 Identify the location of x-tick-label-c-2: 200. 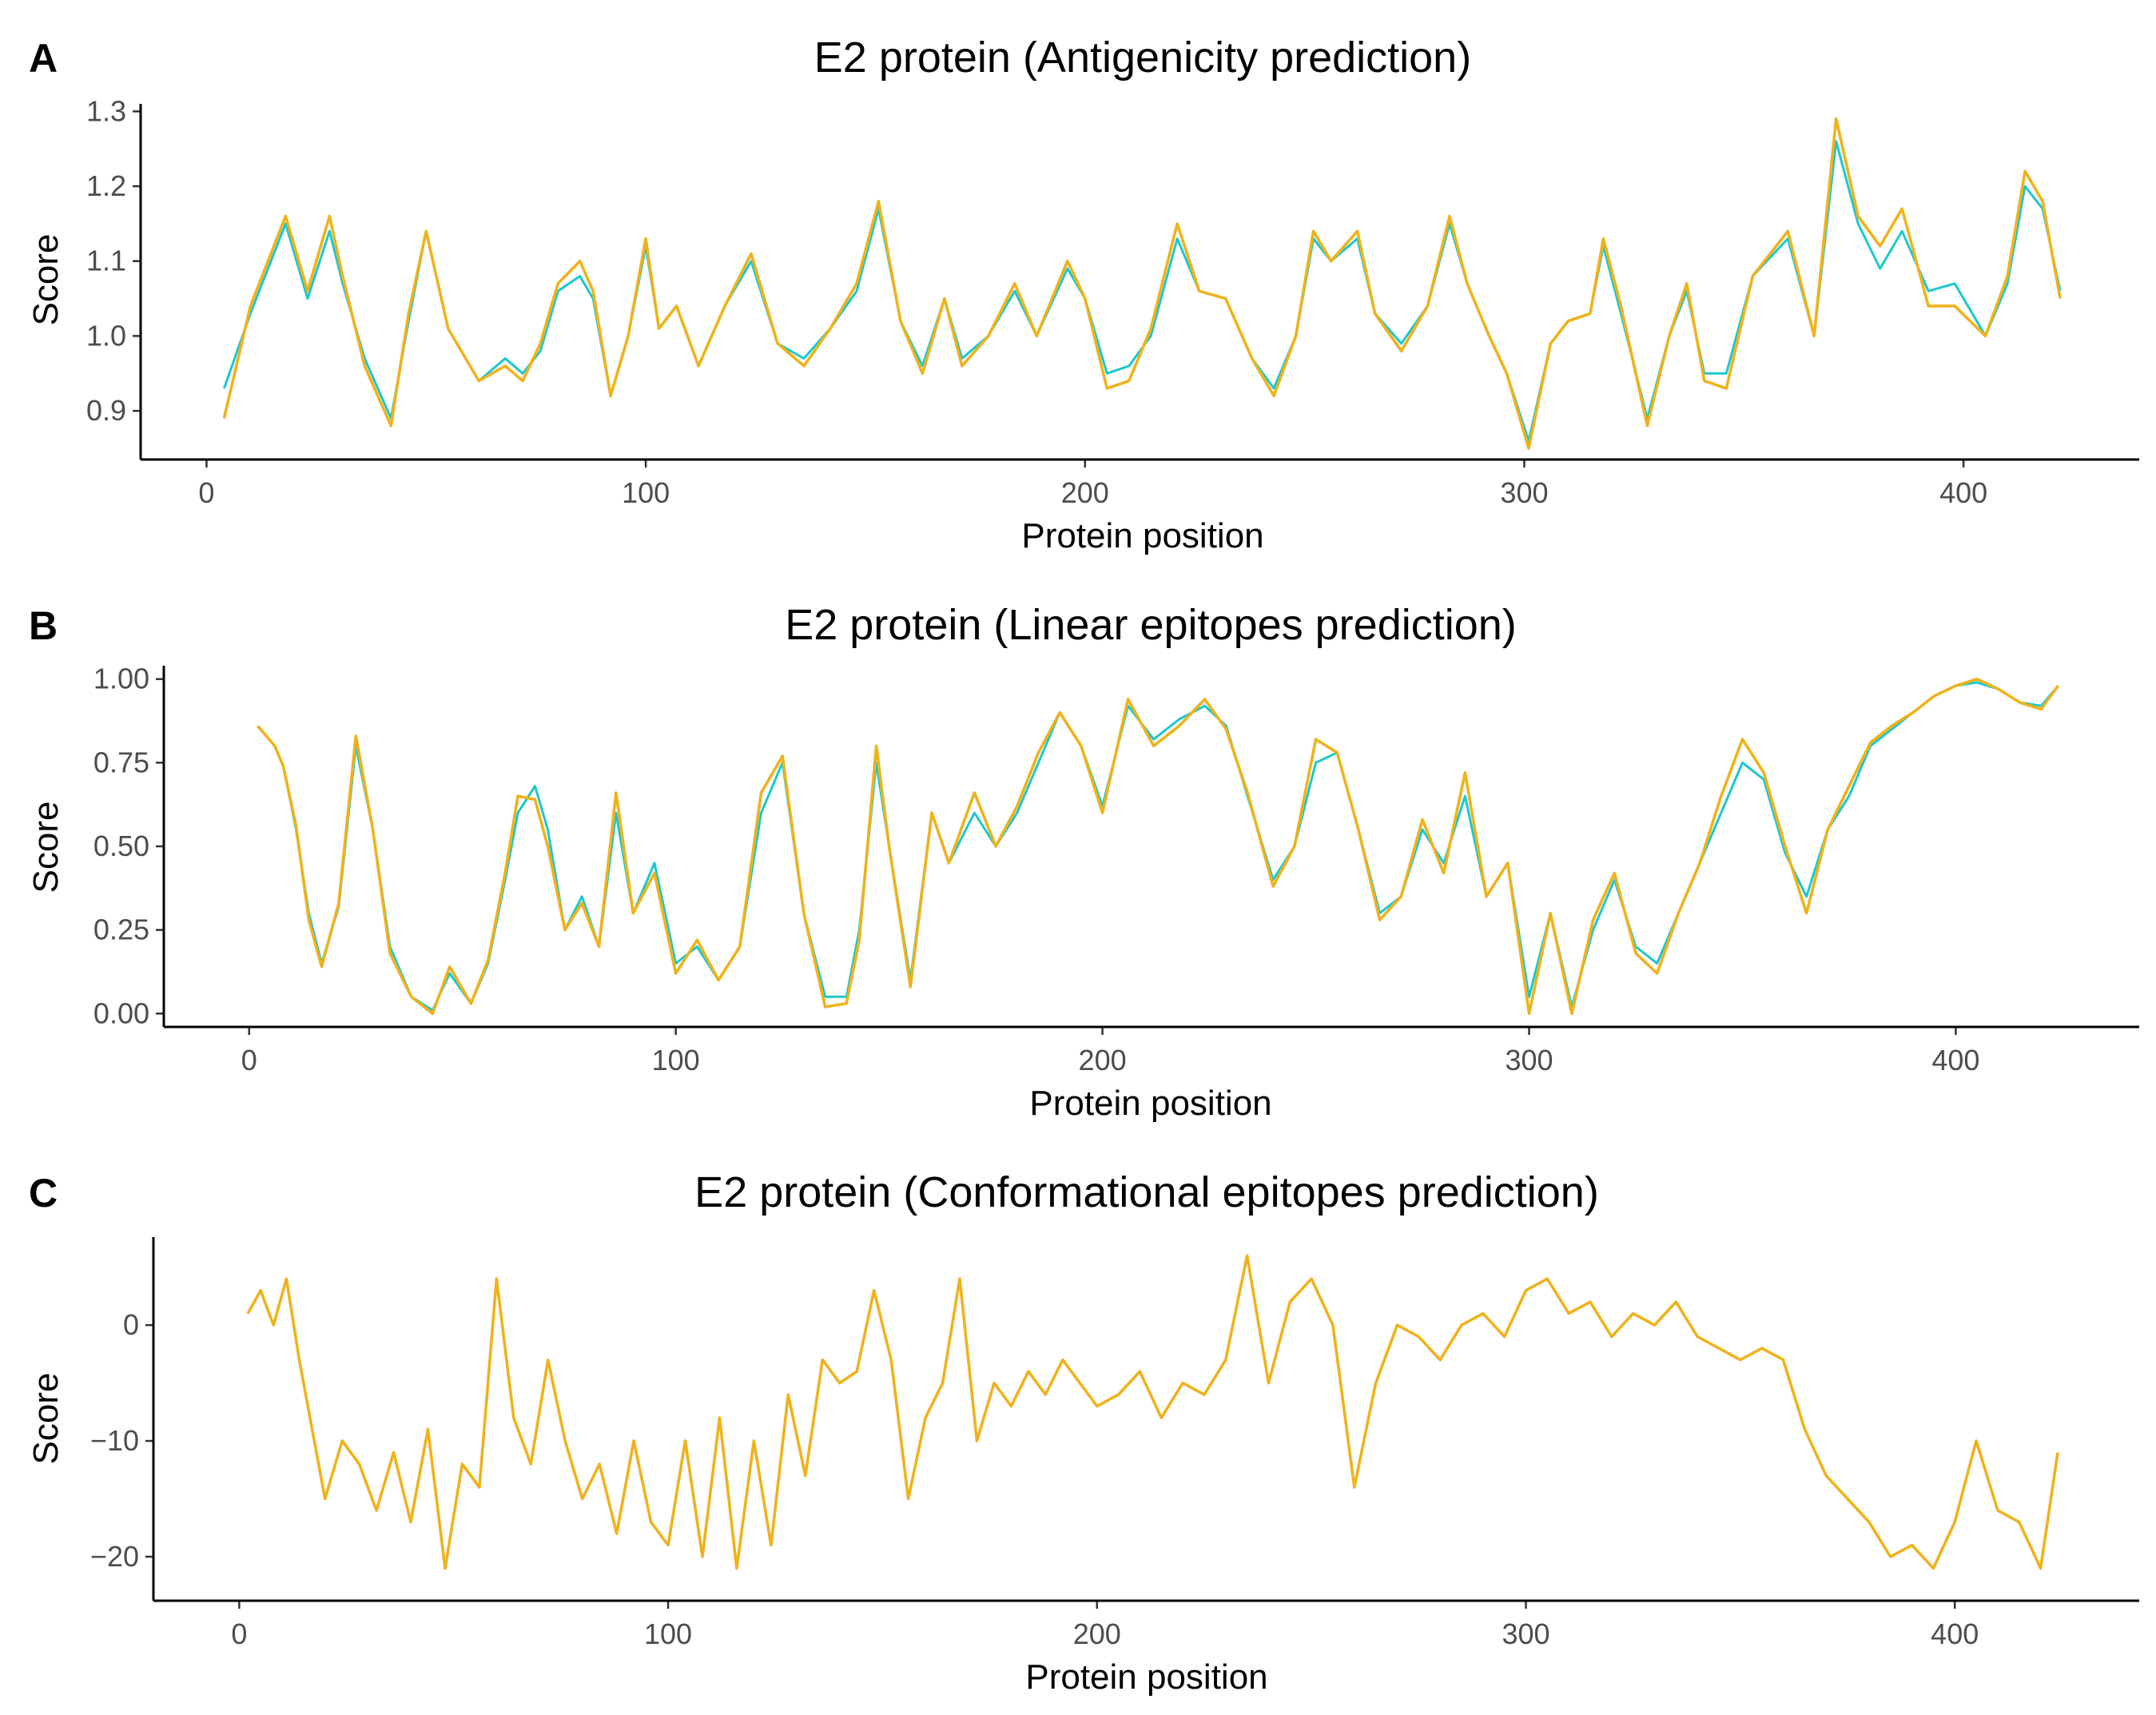
(1097, 1634).